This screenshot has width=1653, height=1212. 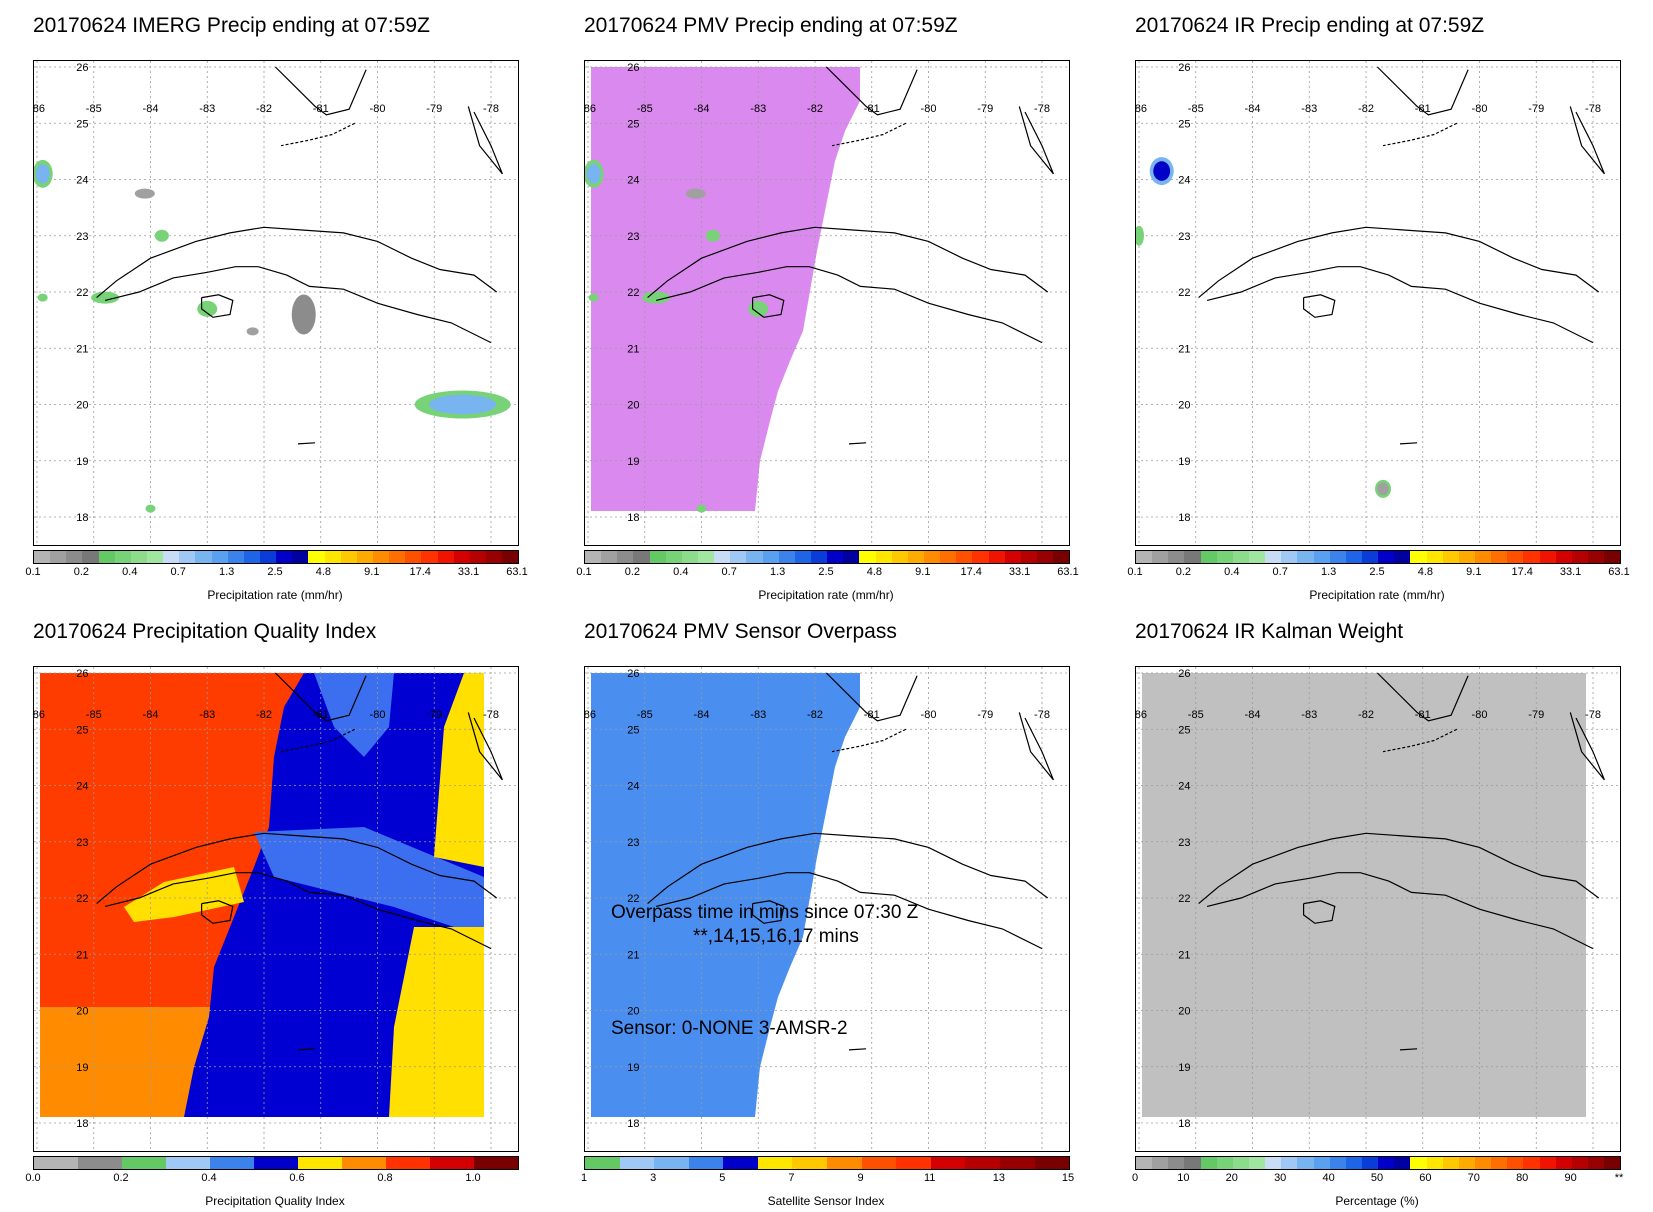 I want to click on colorbar-label: Satellite Sensor Index, so click(x=826, y=1201).